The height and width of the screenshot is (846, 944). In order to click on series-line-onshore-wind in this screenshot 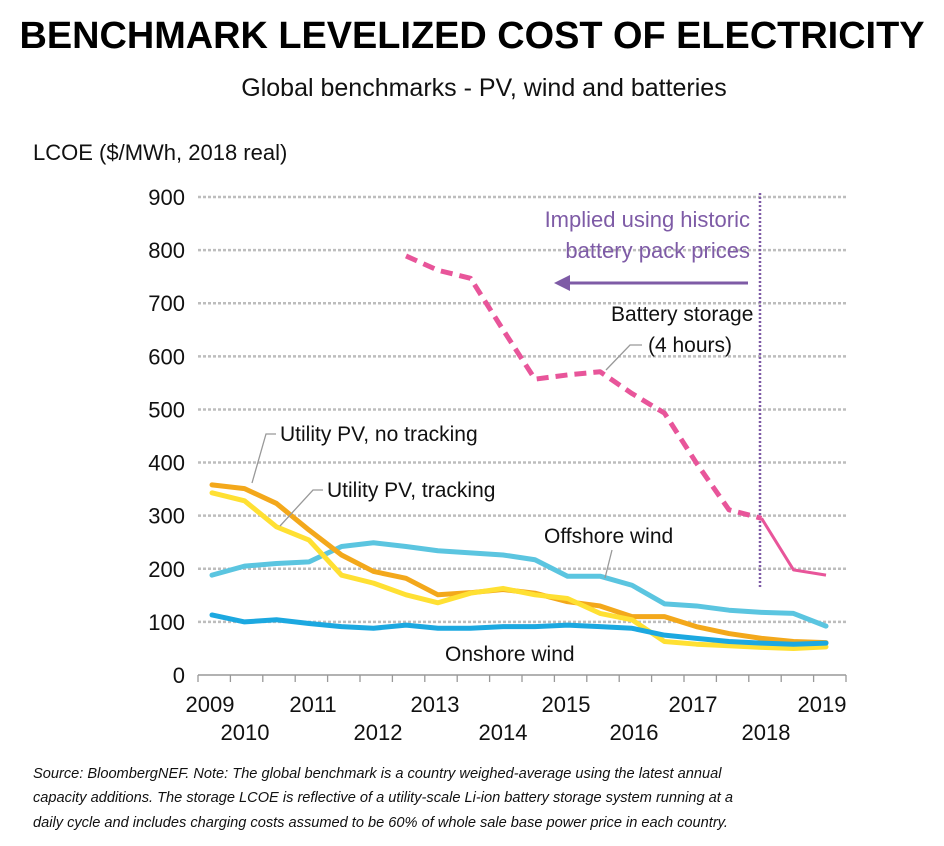, I will do `click(519, 629)`.